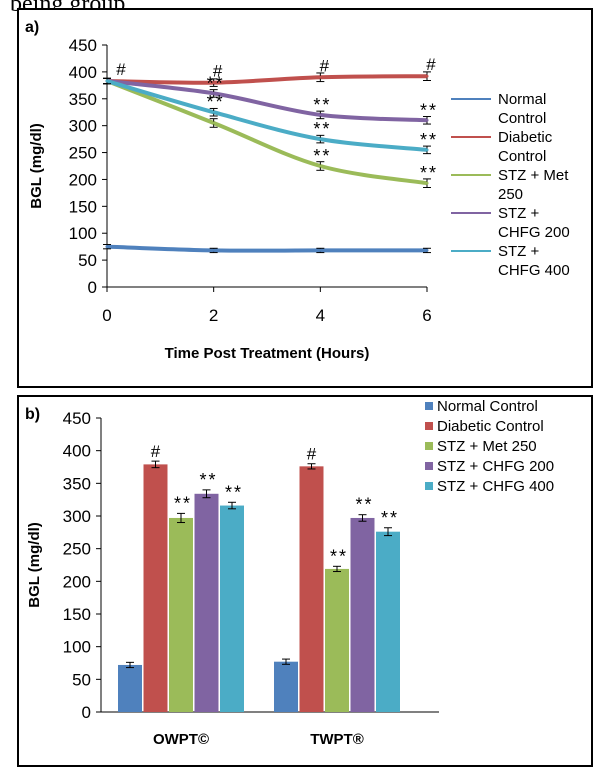  What do you see at coordinates (77, 647) in the screenshot?
I see `y-tick-label: 100` at bounding box center [77, 647].